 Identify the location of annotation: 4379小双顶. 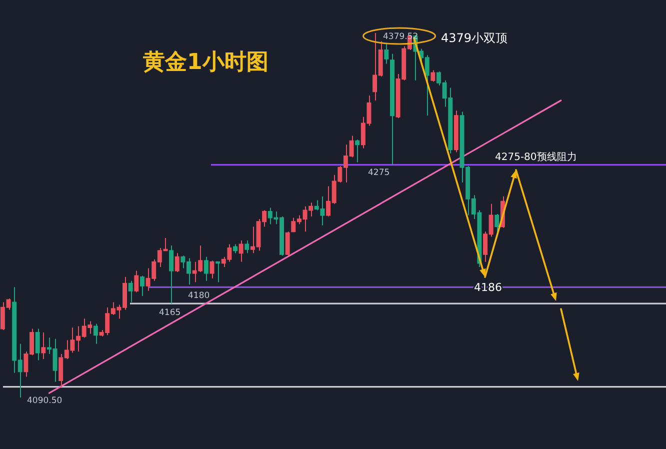
(474, 38).